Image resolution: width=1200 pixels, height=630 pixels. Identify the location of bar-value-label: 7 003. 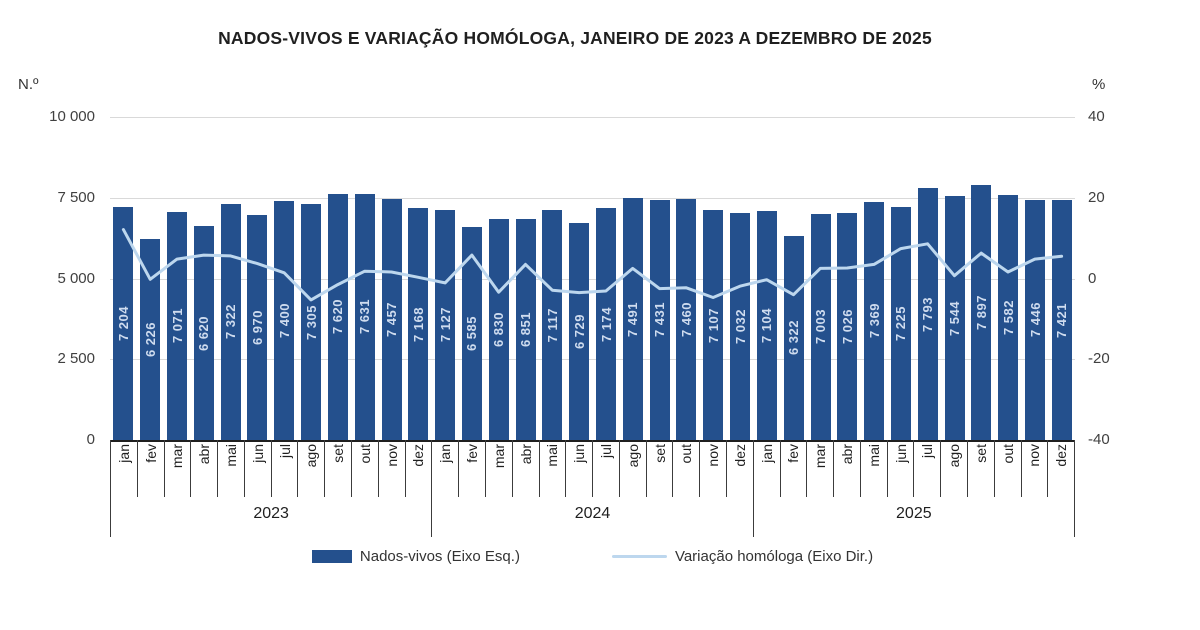
(821, 327).